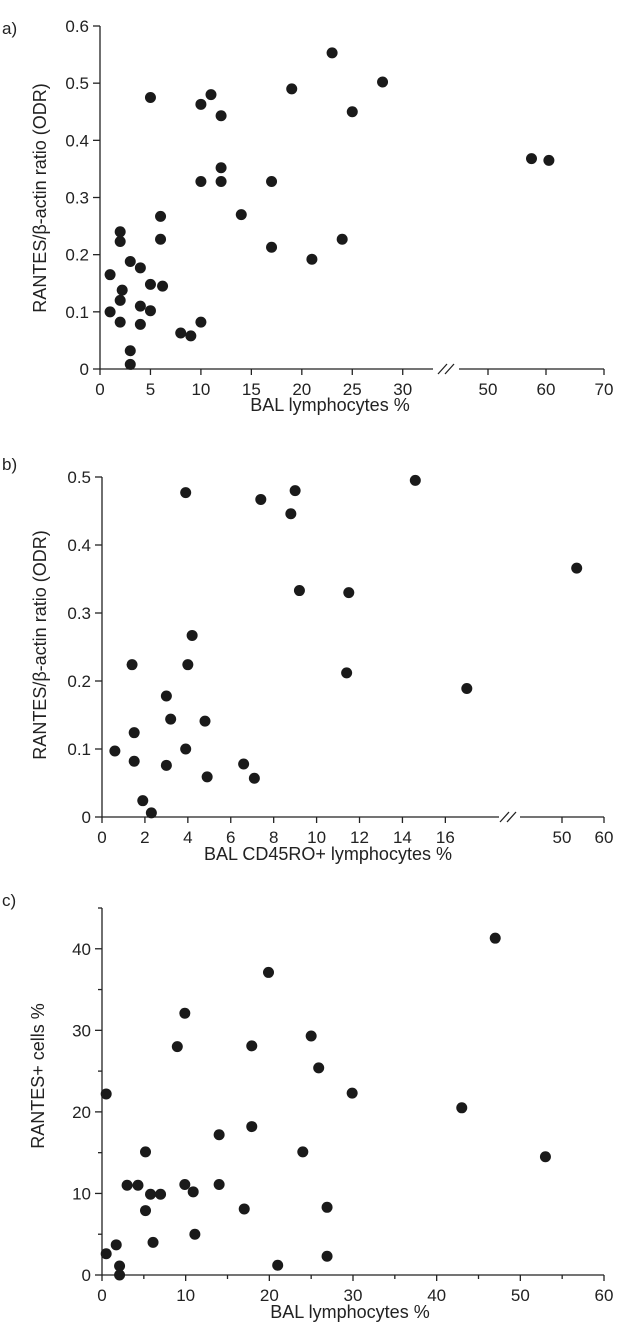  What do you see at coordinates (79, 477) in the screenshot?
I see `panel-b-y-tick-label: 0.5` at bounding box center [79, 477].